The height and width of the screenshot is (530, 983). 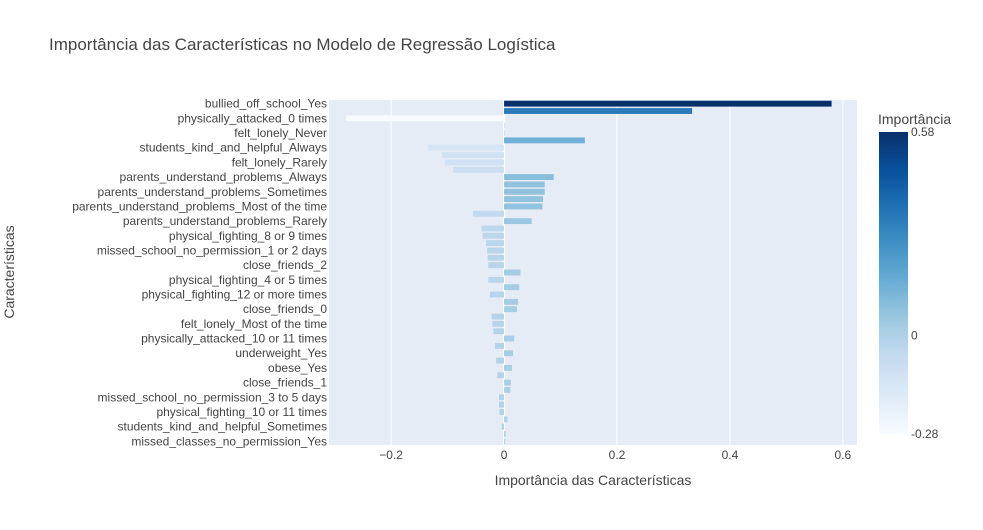 What do you see at coordinates (843, 455) in the screenshot?
I see `x-tick-label: 0.6` at bounding box center [843, 455].